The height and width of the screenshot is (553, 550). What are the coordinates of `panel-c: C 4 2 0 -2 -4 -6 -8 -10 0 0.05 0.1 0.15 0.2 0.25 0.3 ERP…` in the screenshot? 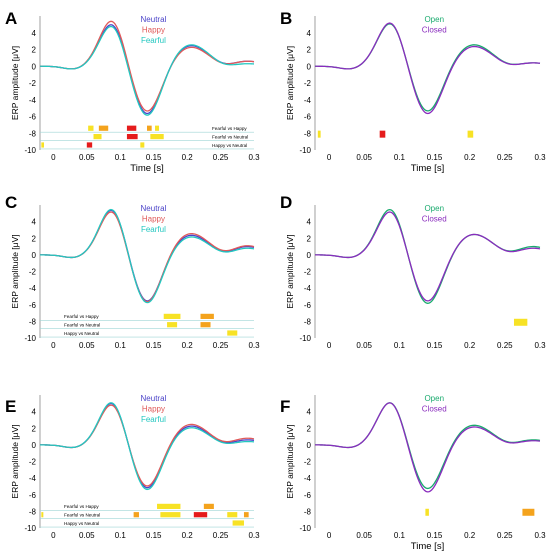 It's located at (132, 271).